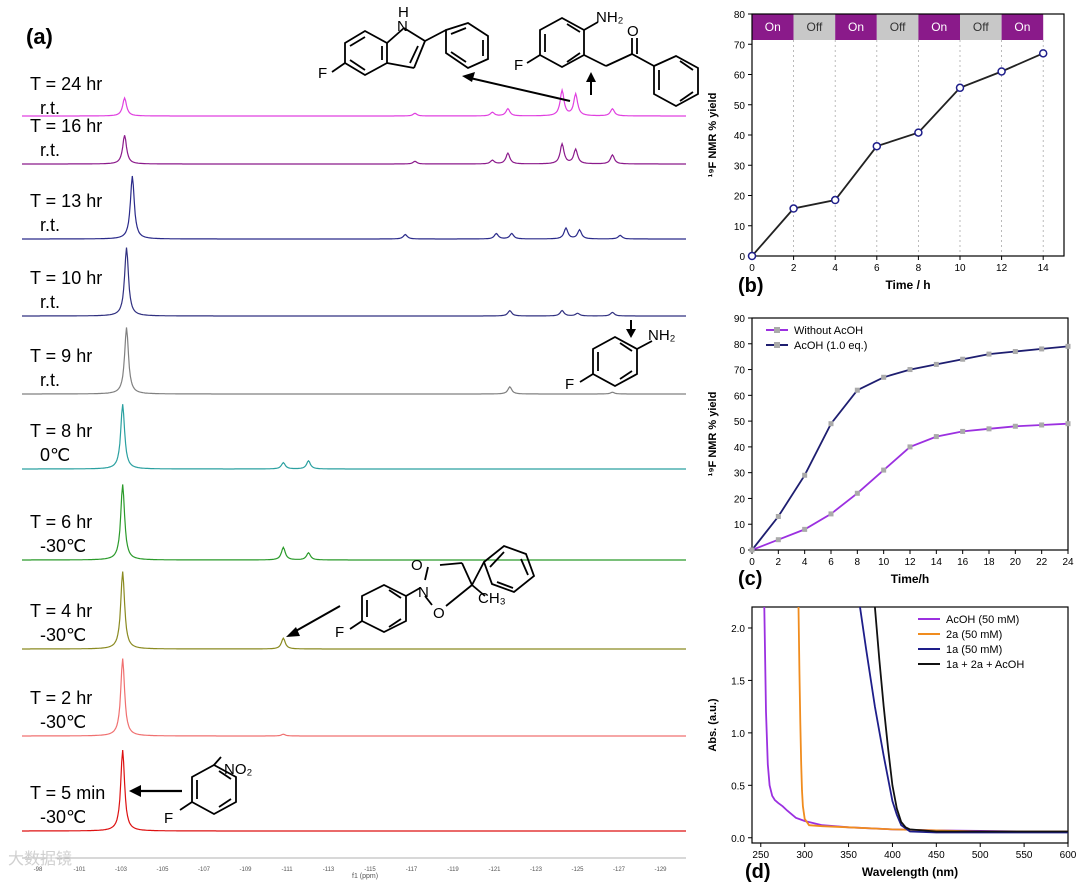 Image resolution: width=1080 pixels, height=882 pixels. I want to click on x-axis-label: Time / h, so click(907, 285).